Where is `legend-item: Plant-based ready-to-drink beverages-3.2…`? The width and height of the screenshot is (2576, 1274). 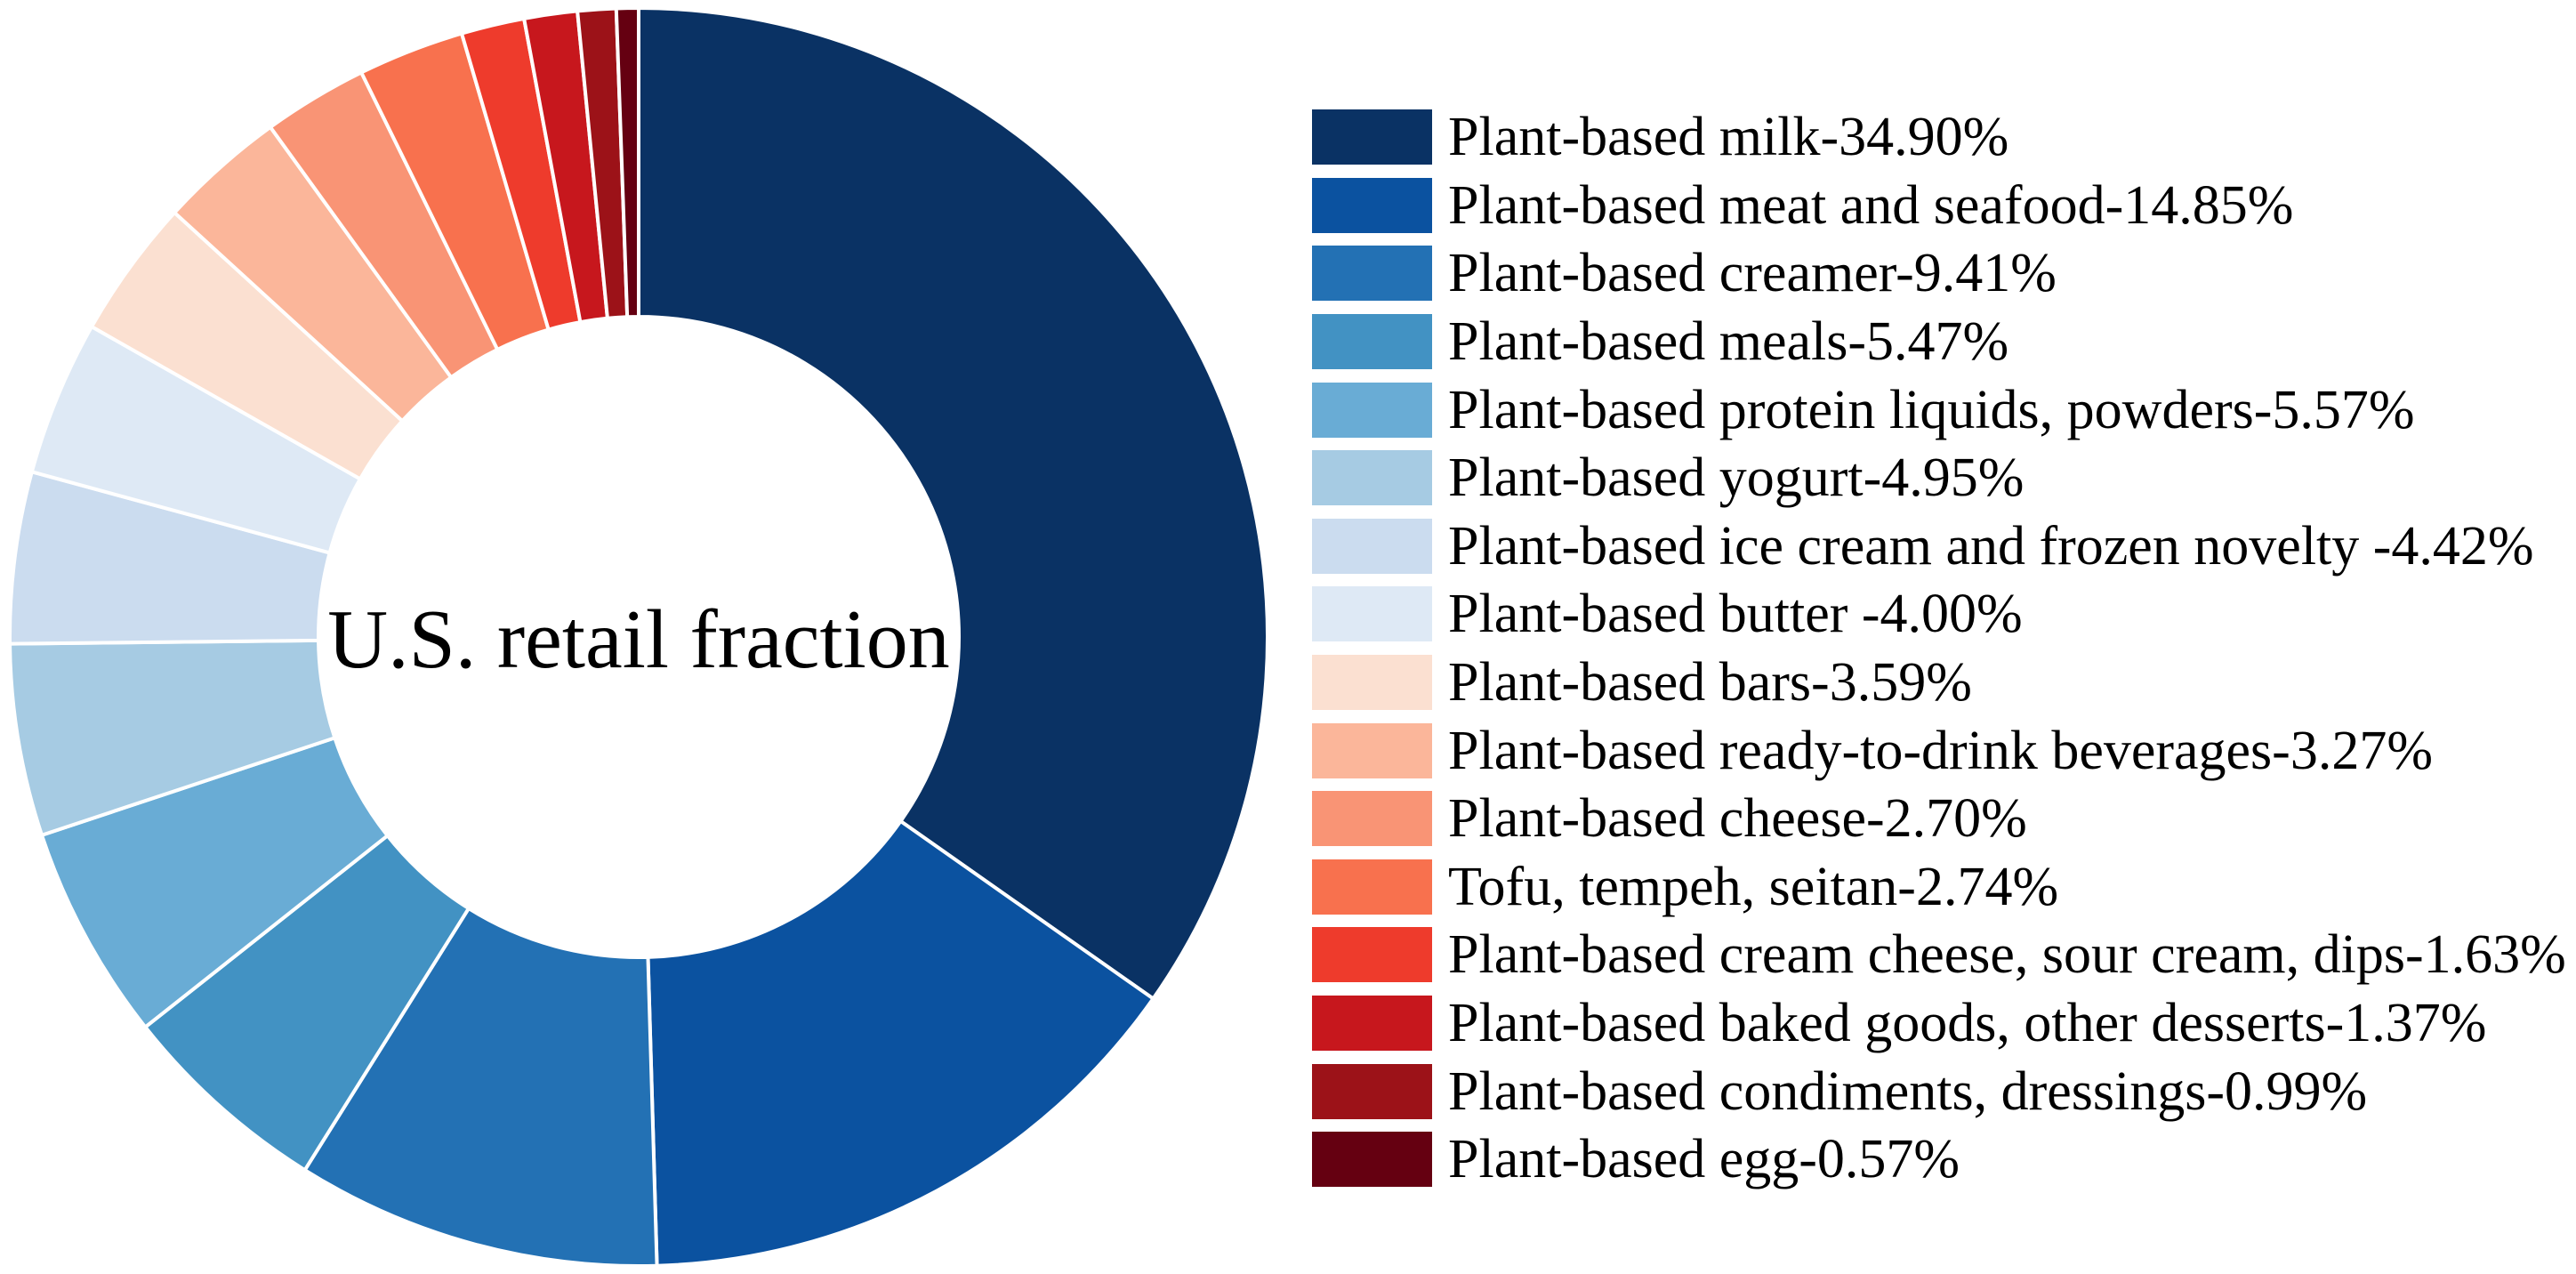
legend-item: Plant-based ready-to-drink beverages-3.2… is located at coordinates (1939, 751).